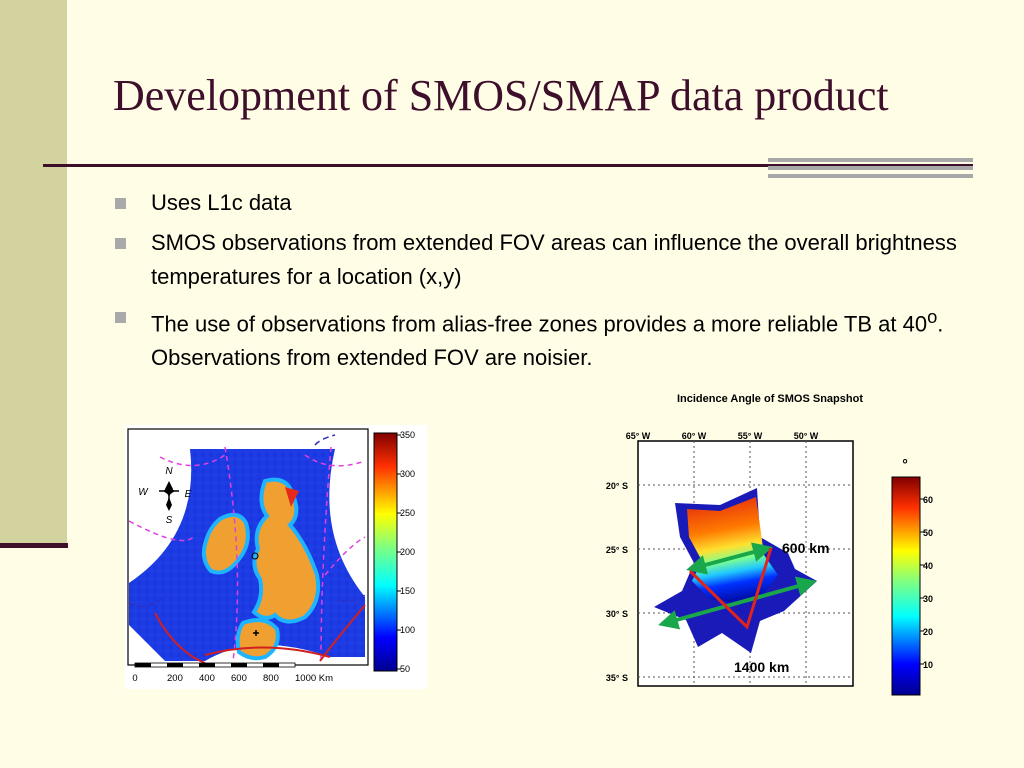 Image resolution: width=1024 pixels, height=768 pixels. Describe the element at coordinates (617, 678) in the screenshot. I see `latitude-label: 35° S` at that location.